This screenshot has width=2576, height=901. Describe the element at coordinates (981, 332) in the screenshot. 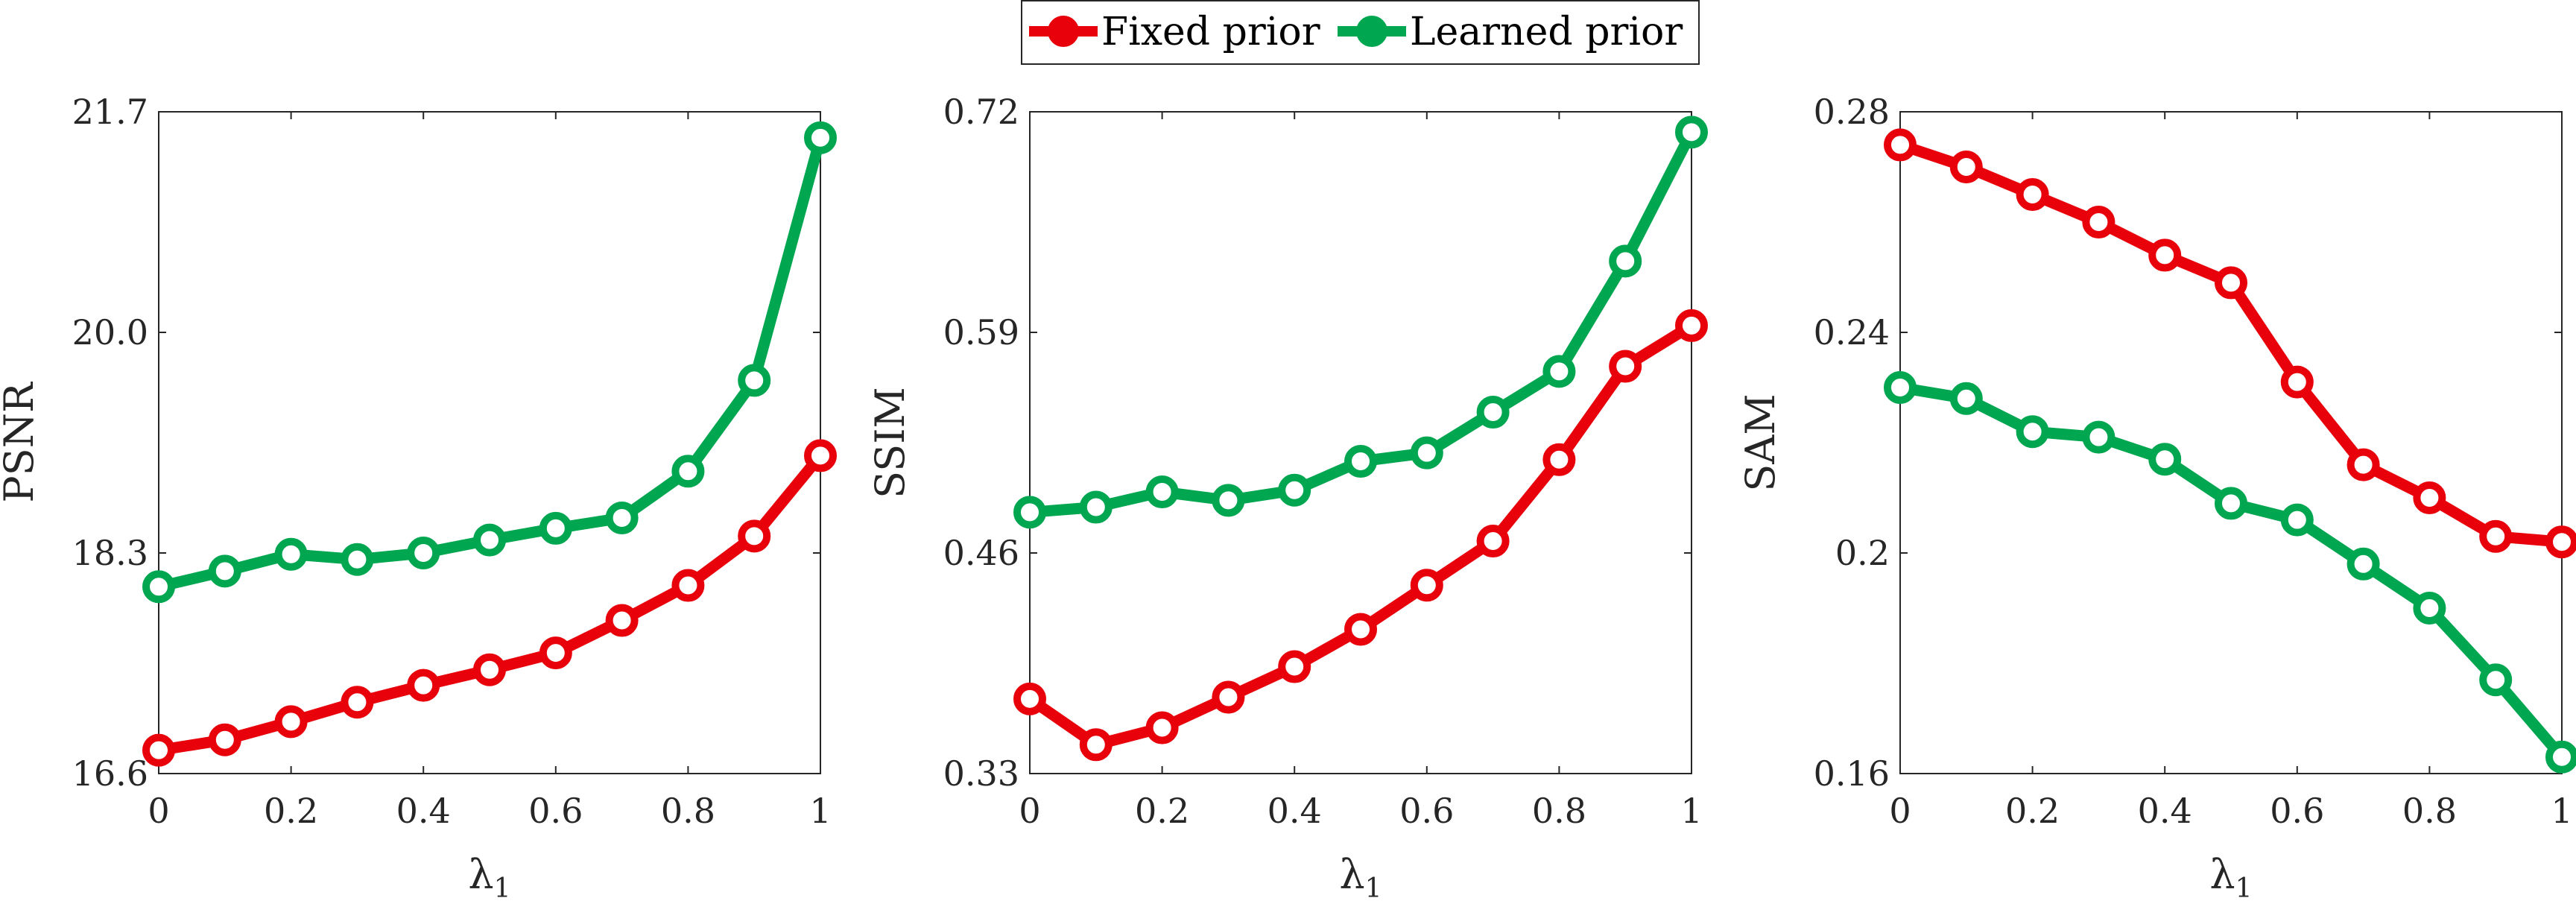

I see `y-tick-label: 0.59` at that location.